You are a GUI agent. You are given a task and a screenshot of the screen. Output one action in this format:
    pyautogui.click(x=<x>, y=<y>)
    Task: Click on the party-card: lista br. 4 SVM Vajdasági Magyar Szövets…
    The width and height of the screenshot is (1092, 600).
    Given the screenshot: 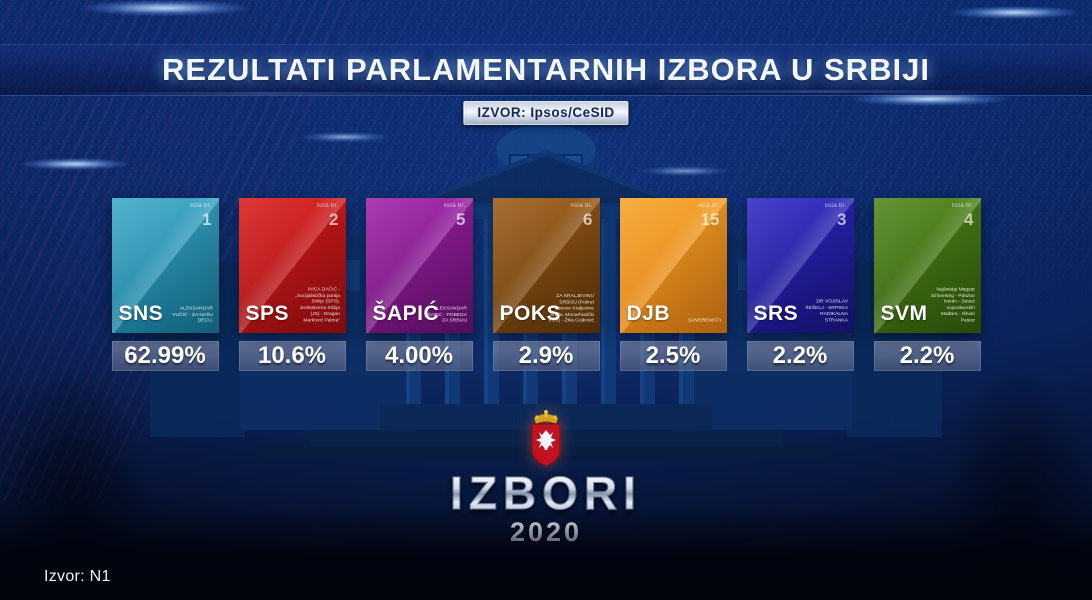 What is the action you would take?
    pyautogui.click(x=927, y=265)
    